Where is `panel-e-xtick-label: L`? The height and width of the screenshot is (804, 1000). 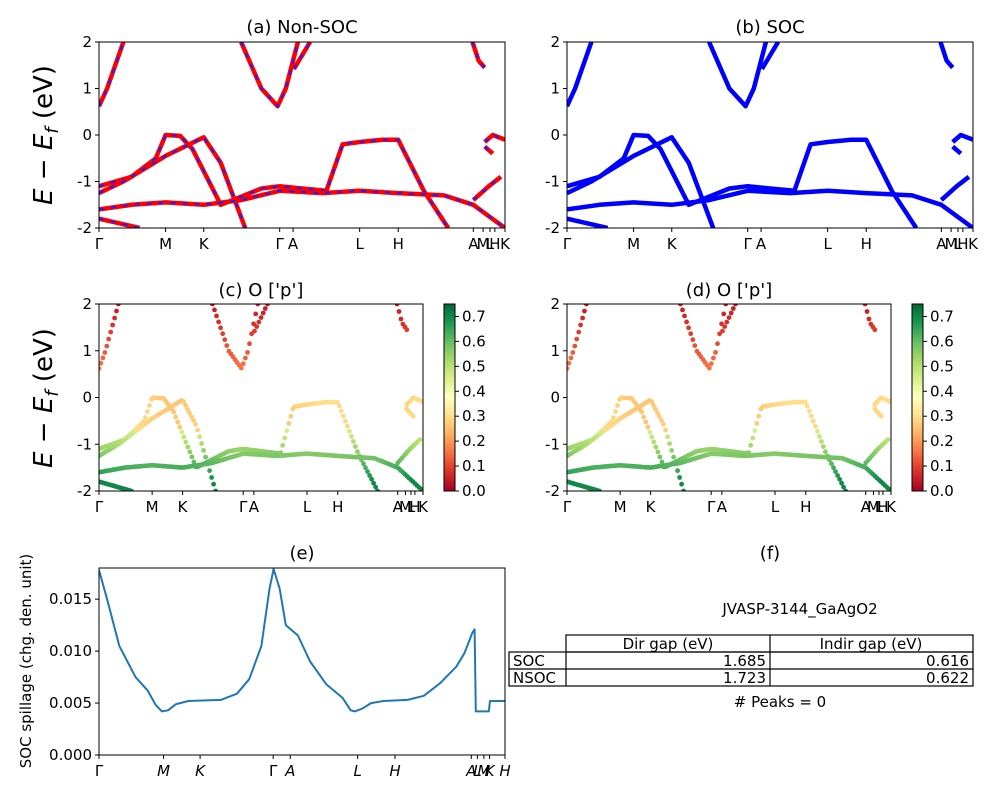 panel-e-xtick-label: L is located at coordinates (477, 771).